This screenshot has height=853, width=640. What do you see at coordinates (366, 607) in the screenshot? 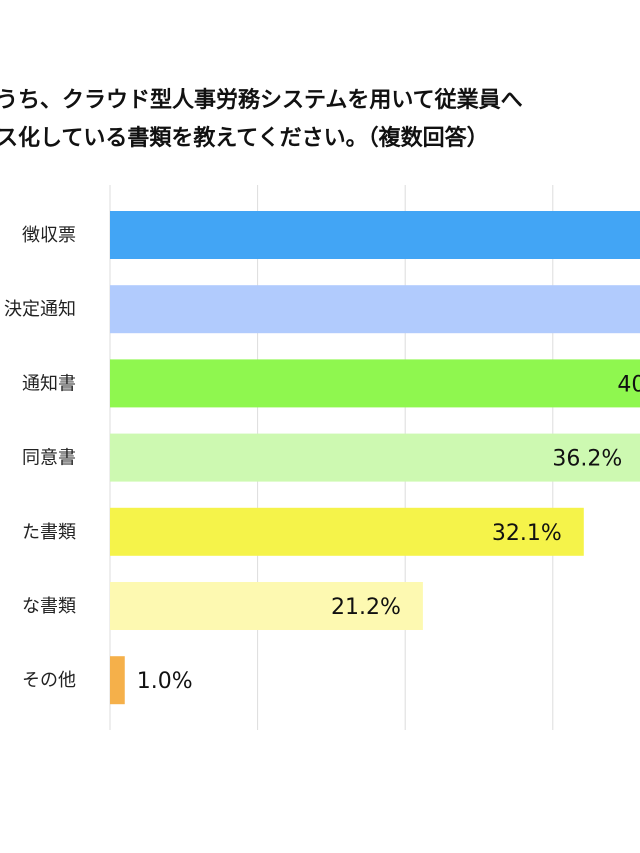
I see `data-label: 21.2%` at bounding box center [366, 607].